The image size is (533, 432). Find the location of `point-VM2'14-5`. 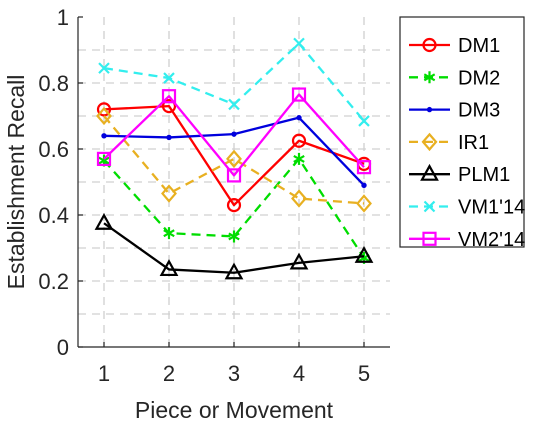

point-VM2'14-5 is located at coordinates (364, 167).